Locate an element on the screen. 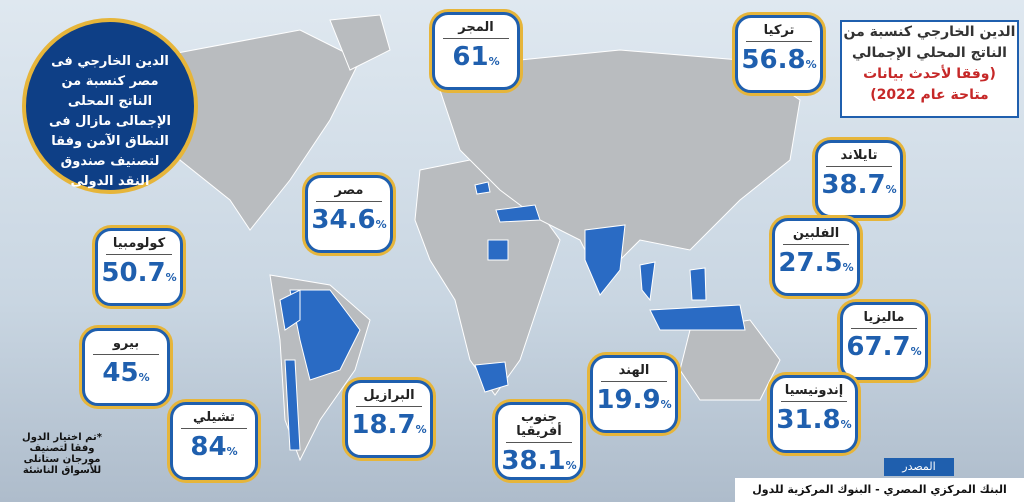 This screenshot has width=1024, height=502. country-card: ماليزيا 67.7% is located at coordinates (884, 341).